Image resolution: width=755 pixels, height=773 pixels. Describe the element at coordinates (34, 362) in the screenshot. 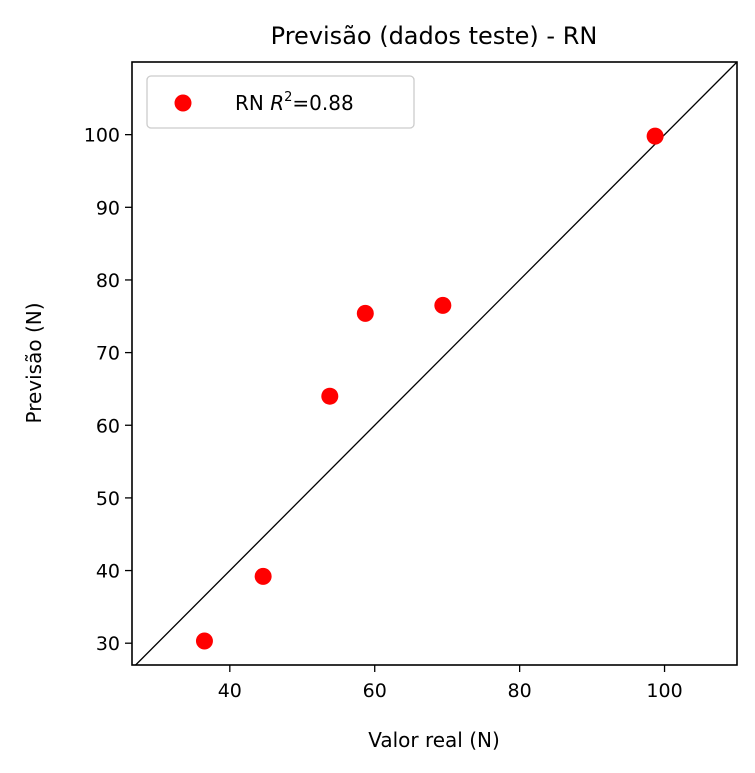

I see `y-axis-label: Previsão (N)` at that location.